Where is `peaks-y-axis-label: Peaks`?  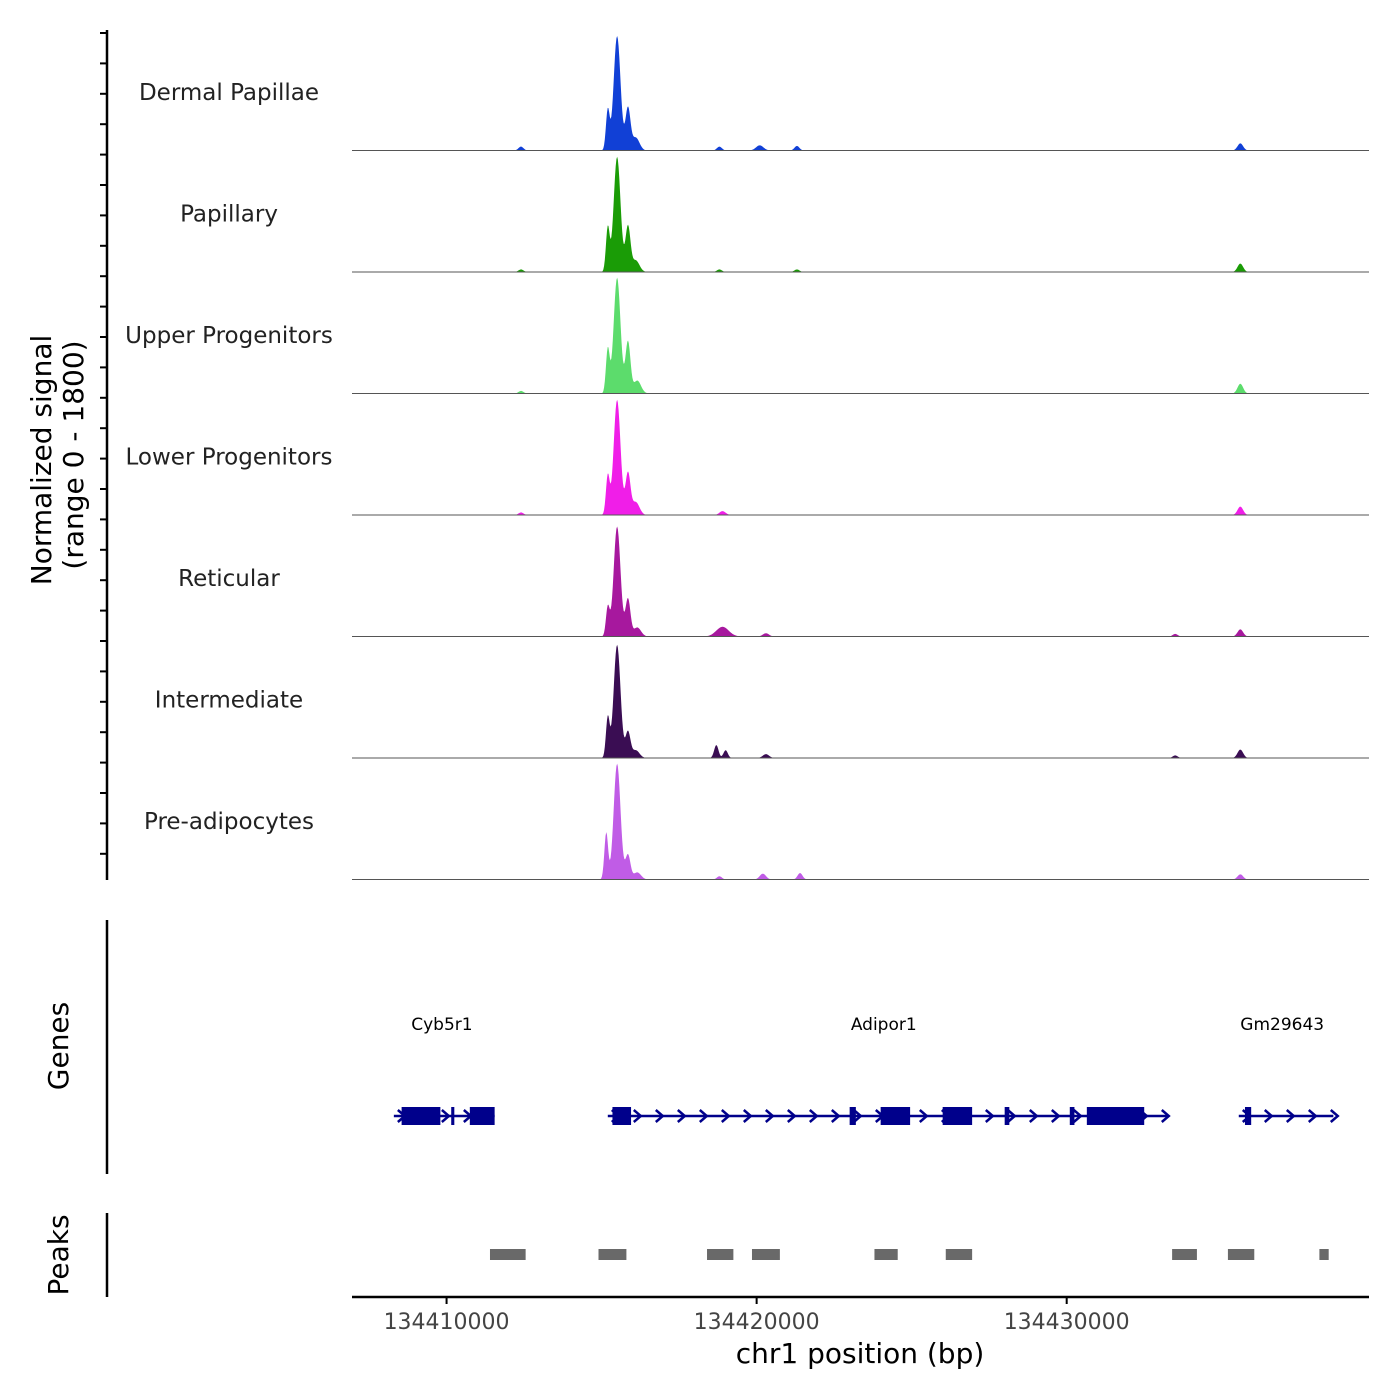
peaks-y-axis-label: Peaks is located at coordinates (58, 1254).